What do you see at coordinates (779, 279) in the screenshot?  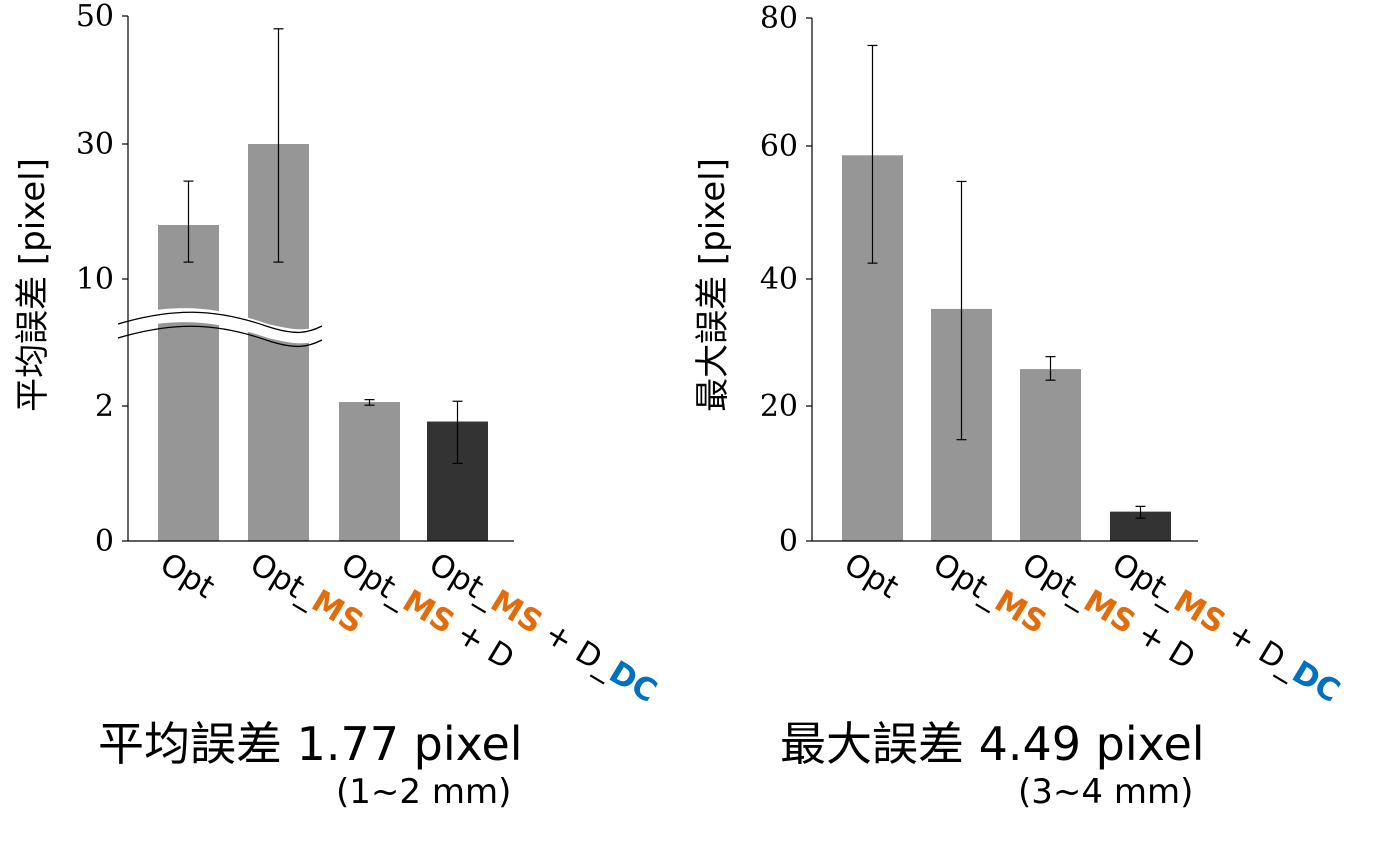 I see `y-tick-label: 40` at bounding box center [779, 279].